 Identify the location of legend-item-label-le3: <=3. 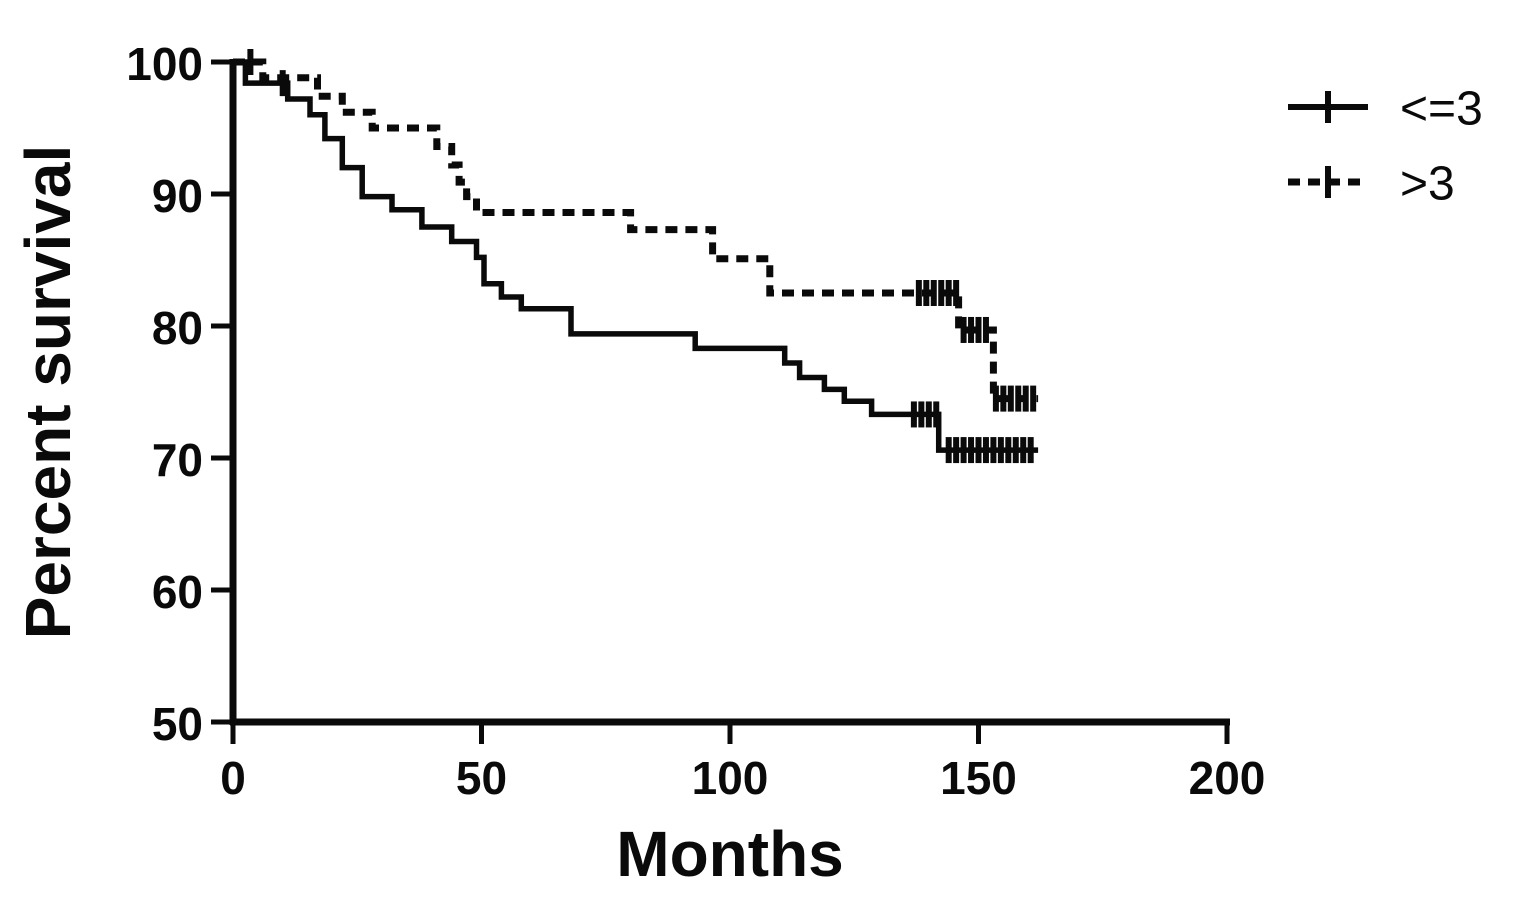
(1441, 109).